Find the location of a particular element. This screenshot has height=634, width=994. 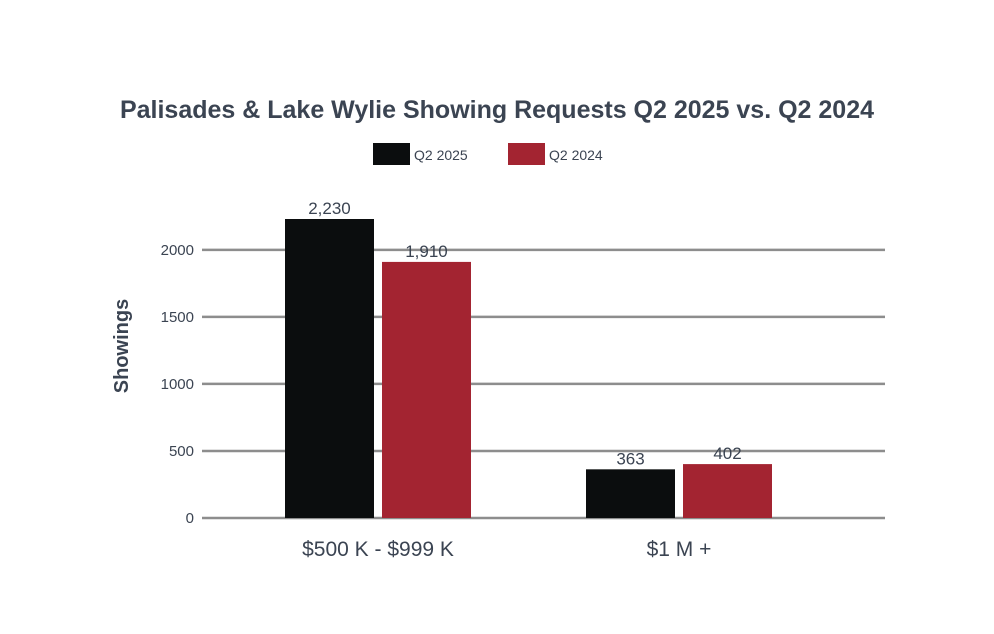

y-tick-label-2000: 2000 is located at coordinates (177, 250).